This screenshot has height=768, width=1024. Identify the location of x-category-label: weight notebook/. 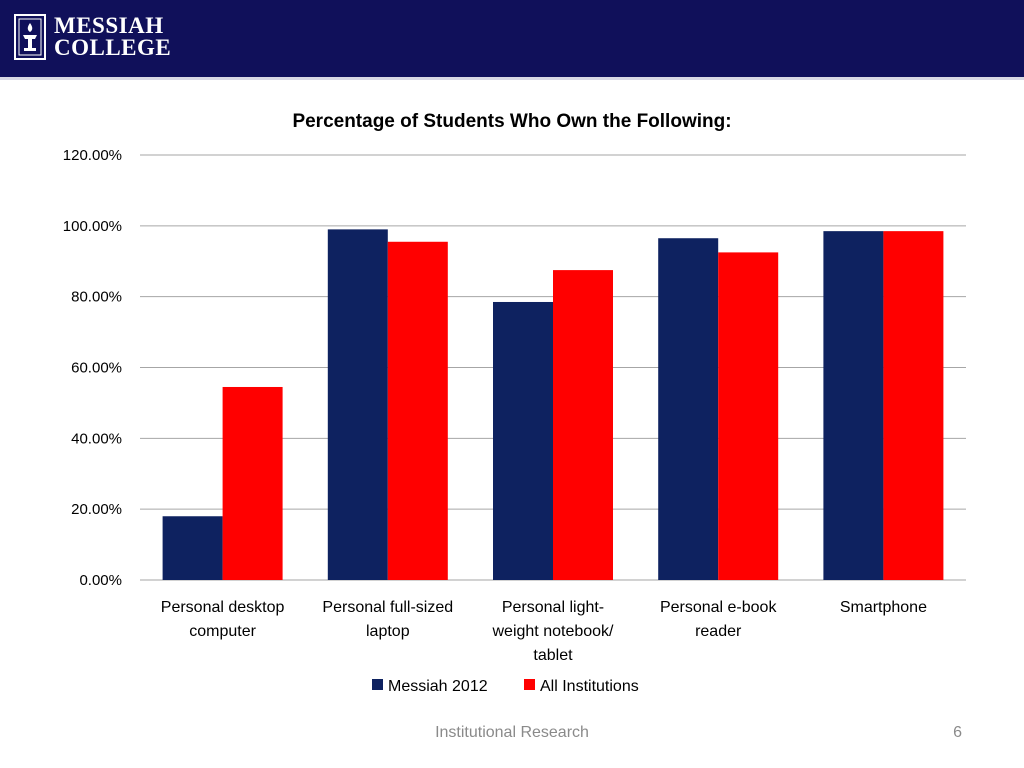
(553, 631).